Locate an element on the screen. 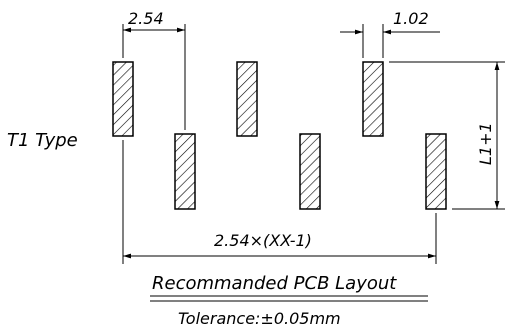 This screenshot has height=334, width=517. pad-width-dimension is located at coordinates (390, 41).